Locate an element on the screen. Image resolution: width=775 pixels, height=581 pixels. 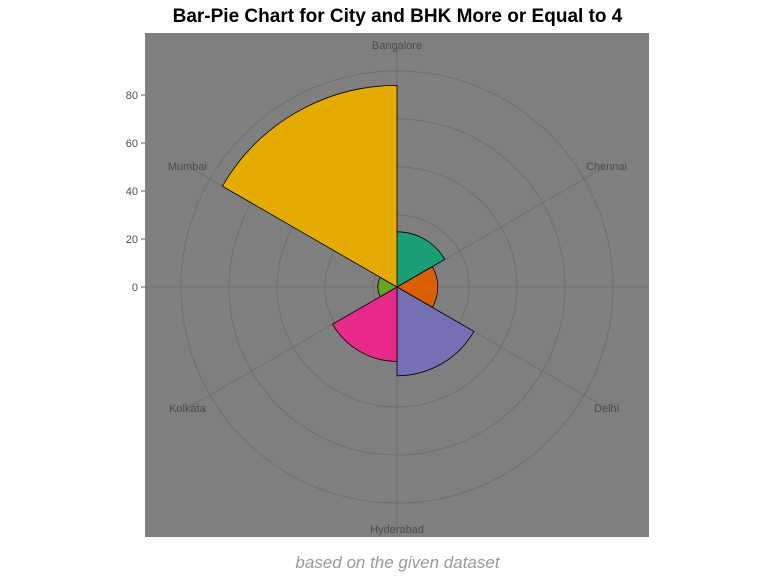
slice-mumbai is located at coordinates (309, 186).